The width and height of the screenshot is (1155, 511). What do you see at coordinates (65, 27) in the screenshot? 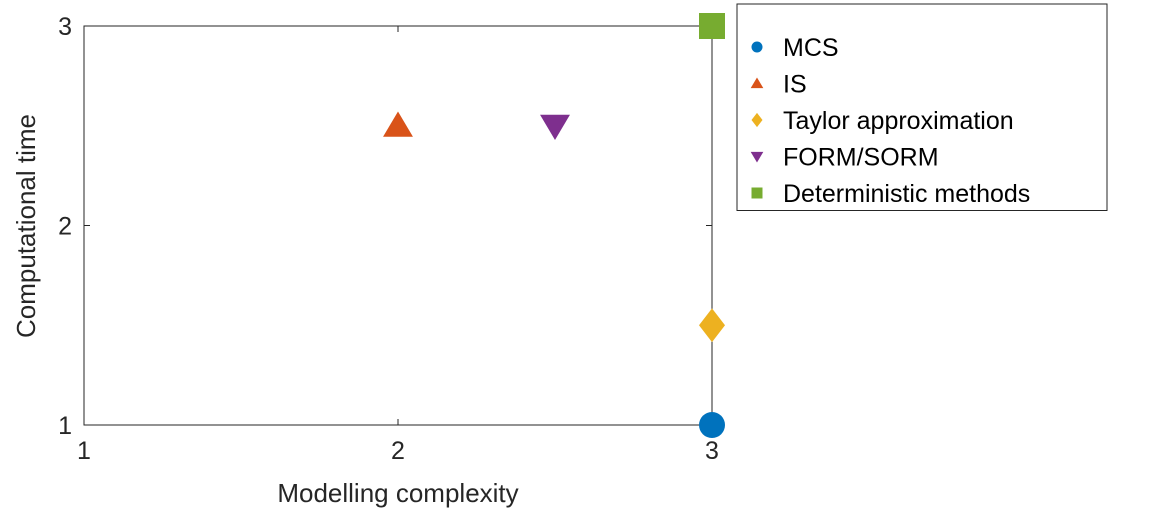
I see `y-tick-label: 3` at bounding box center [65, 27].